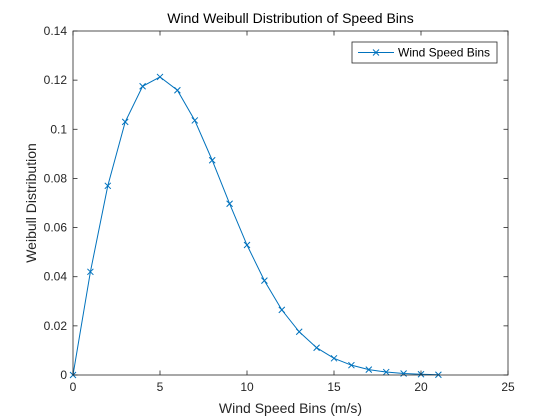 This screenshot has height=420, width=560. I want to click on y-tick-label: 0.1, so click(58, 129).